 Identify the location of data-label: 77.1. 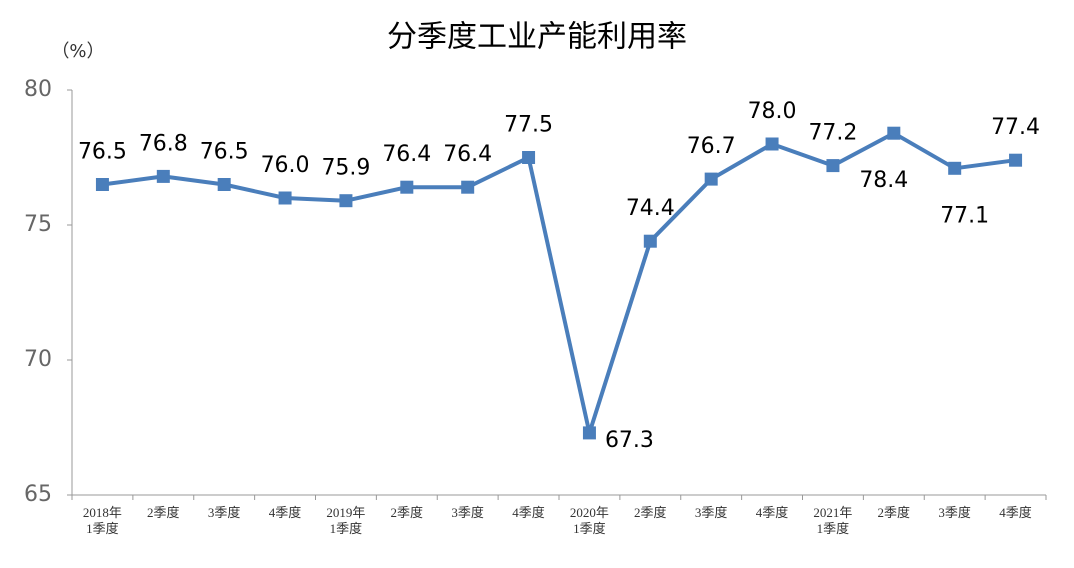
(964, 215).